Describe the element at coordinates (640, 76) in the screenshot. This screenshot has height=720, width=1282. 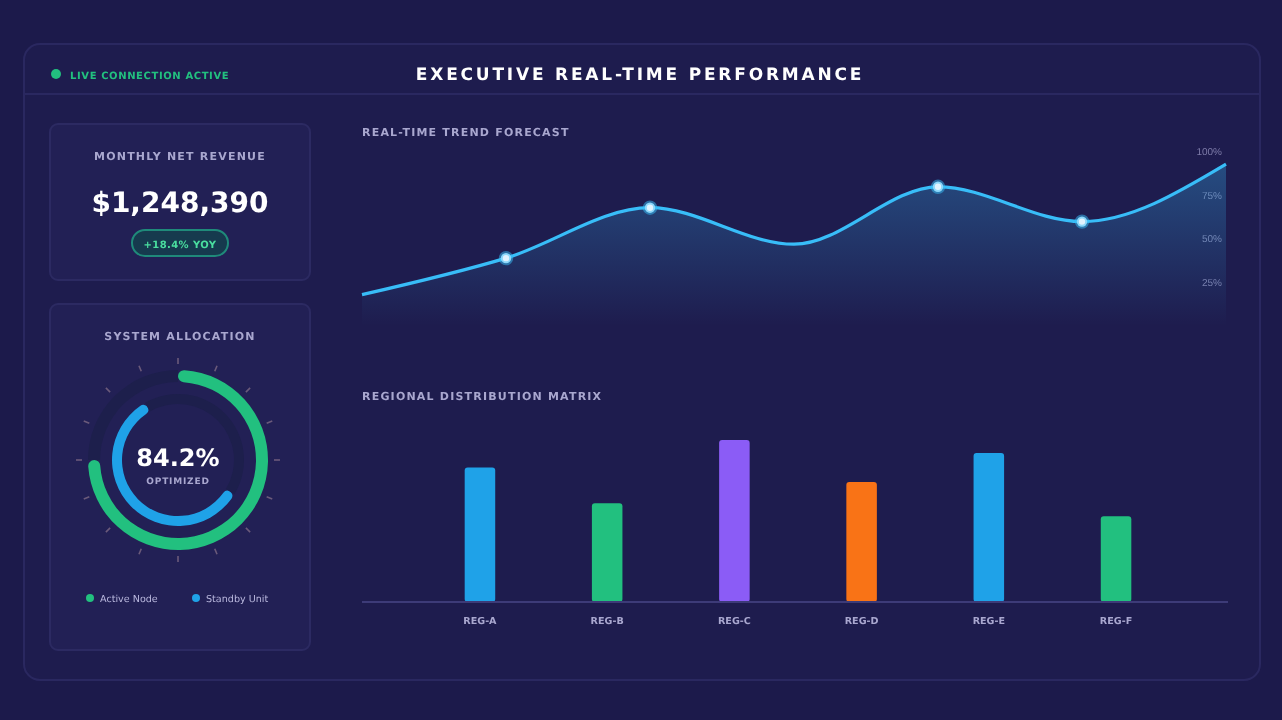
I see `text: EXECUTIVE REAL-TIME PERFORMANCE` at that location.